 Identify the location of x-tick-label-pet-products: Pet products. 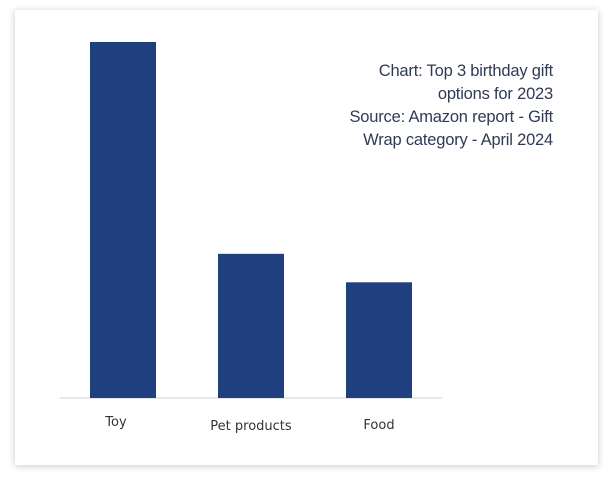
(251, 426).